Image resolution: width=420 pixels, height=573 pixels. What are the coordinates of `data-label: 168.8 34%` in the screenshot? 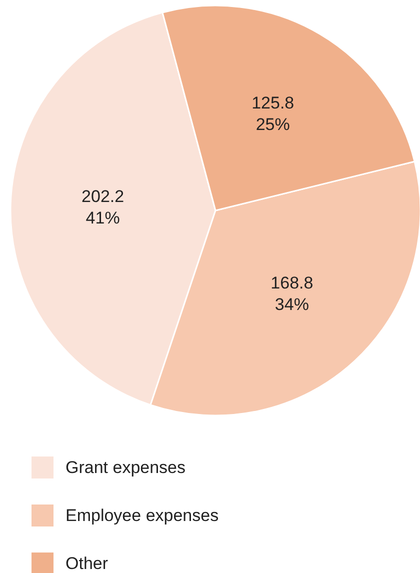 It's located at (292, 293).